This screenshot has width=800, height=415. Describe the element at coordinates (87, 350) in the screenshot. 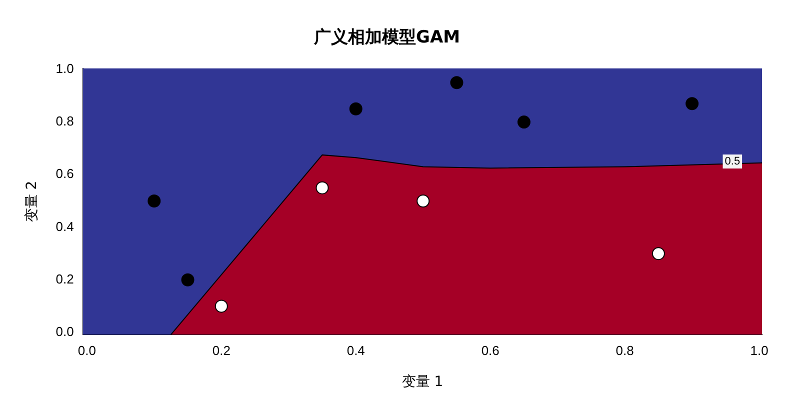

I see `x-tick-label: 0.0` at that location.